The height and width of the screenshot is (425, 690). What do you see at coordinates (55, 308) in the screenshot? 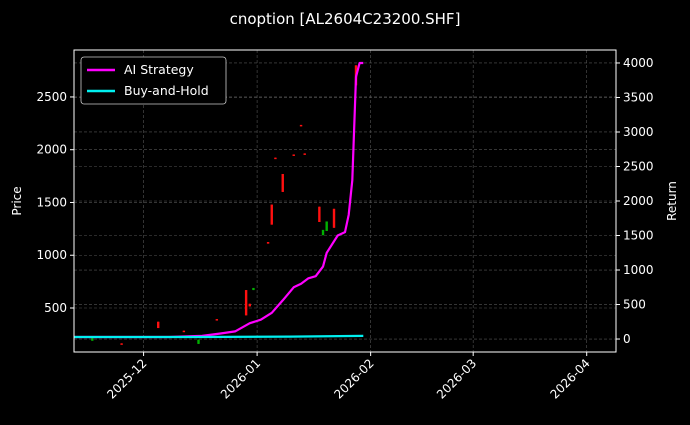
I see `y-tick-label: 500` at bounding box center [55, 308].